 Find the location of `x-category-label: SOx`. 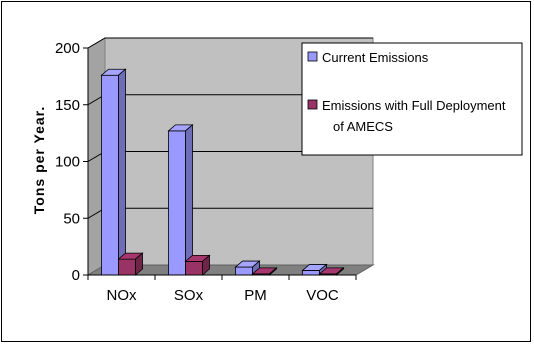

x-category-label: SOx is located at coordinates (189, 295).